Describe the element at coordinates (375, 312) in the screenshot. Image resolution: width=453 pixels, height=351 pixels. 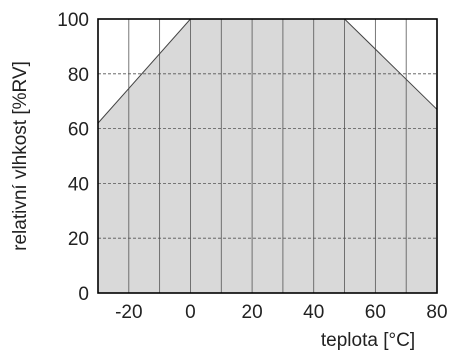
I see `x-tick-label: 60` at that location.